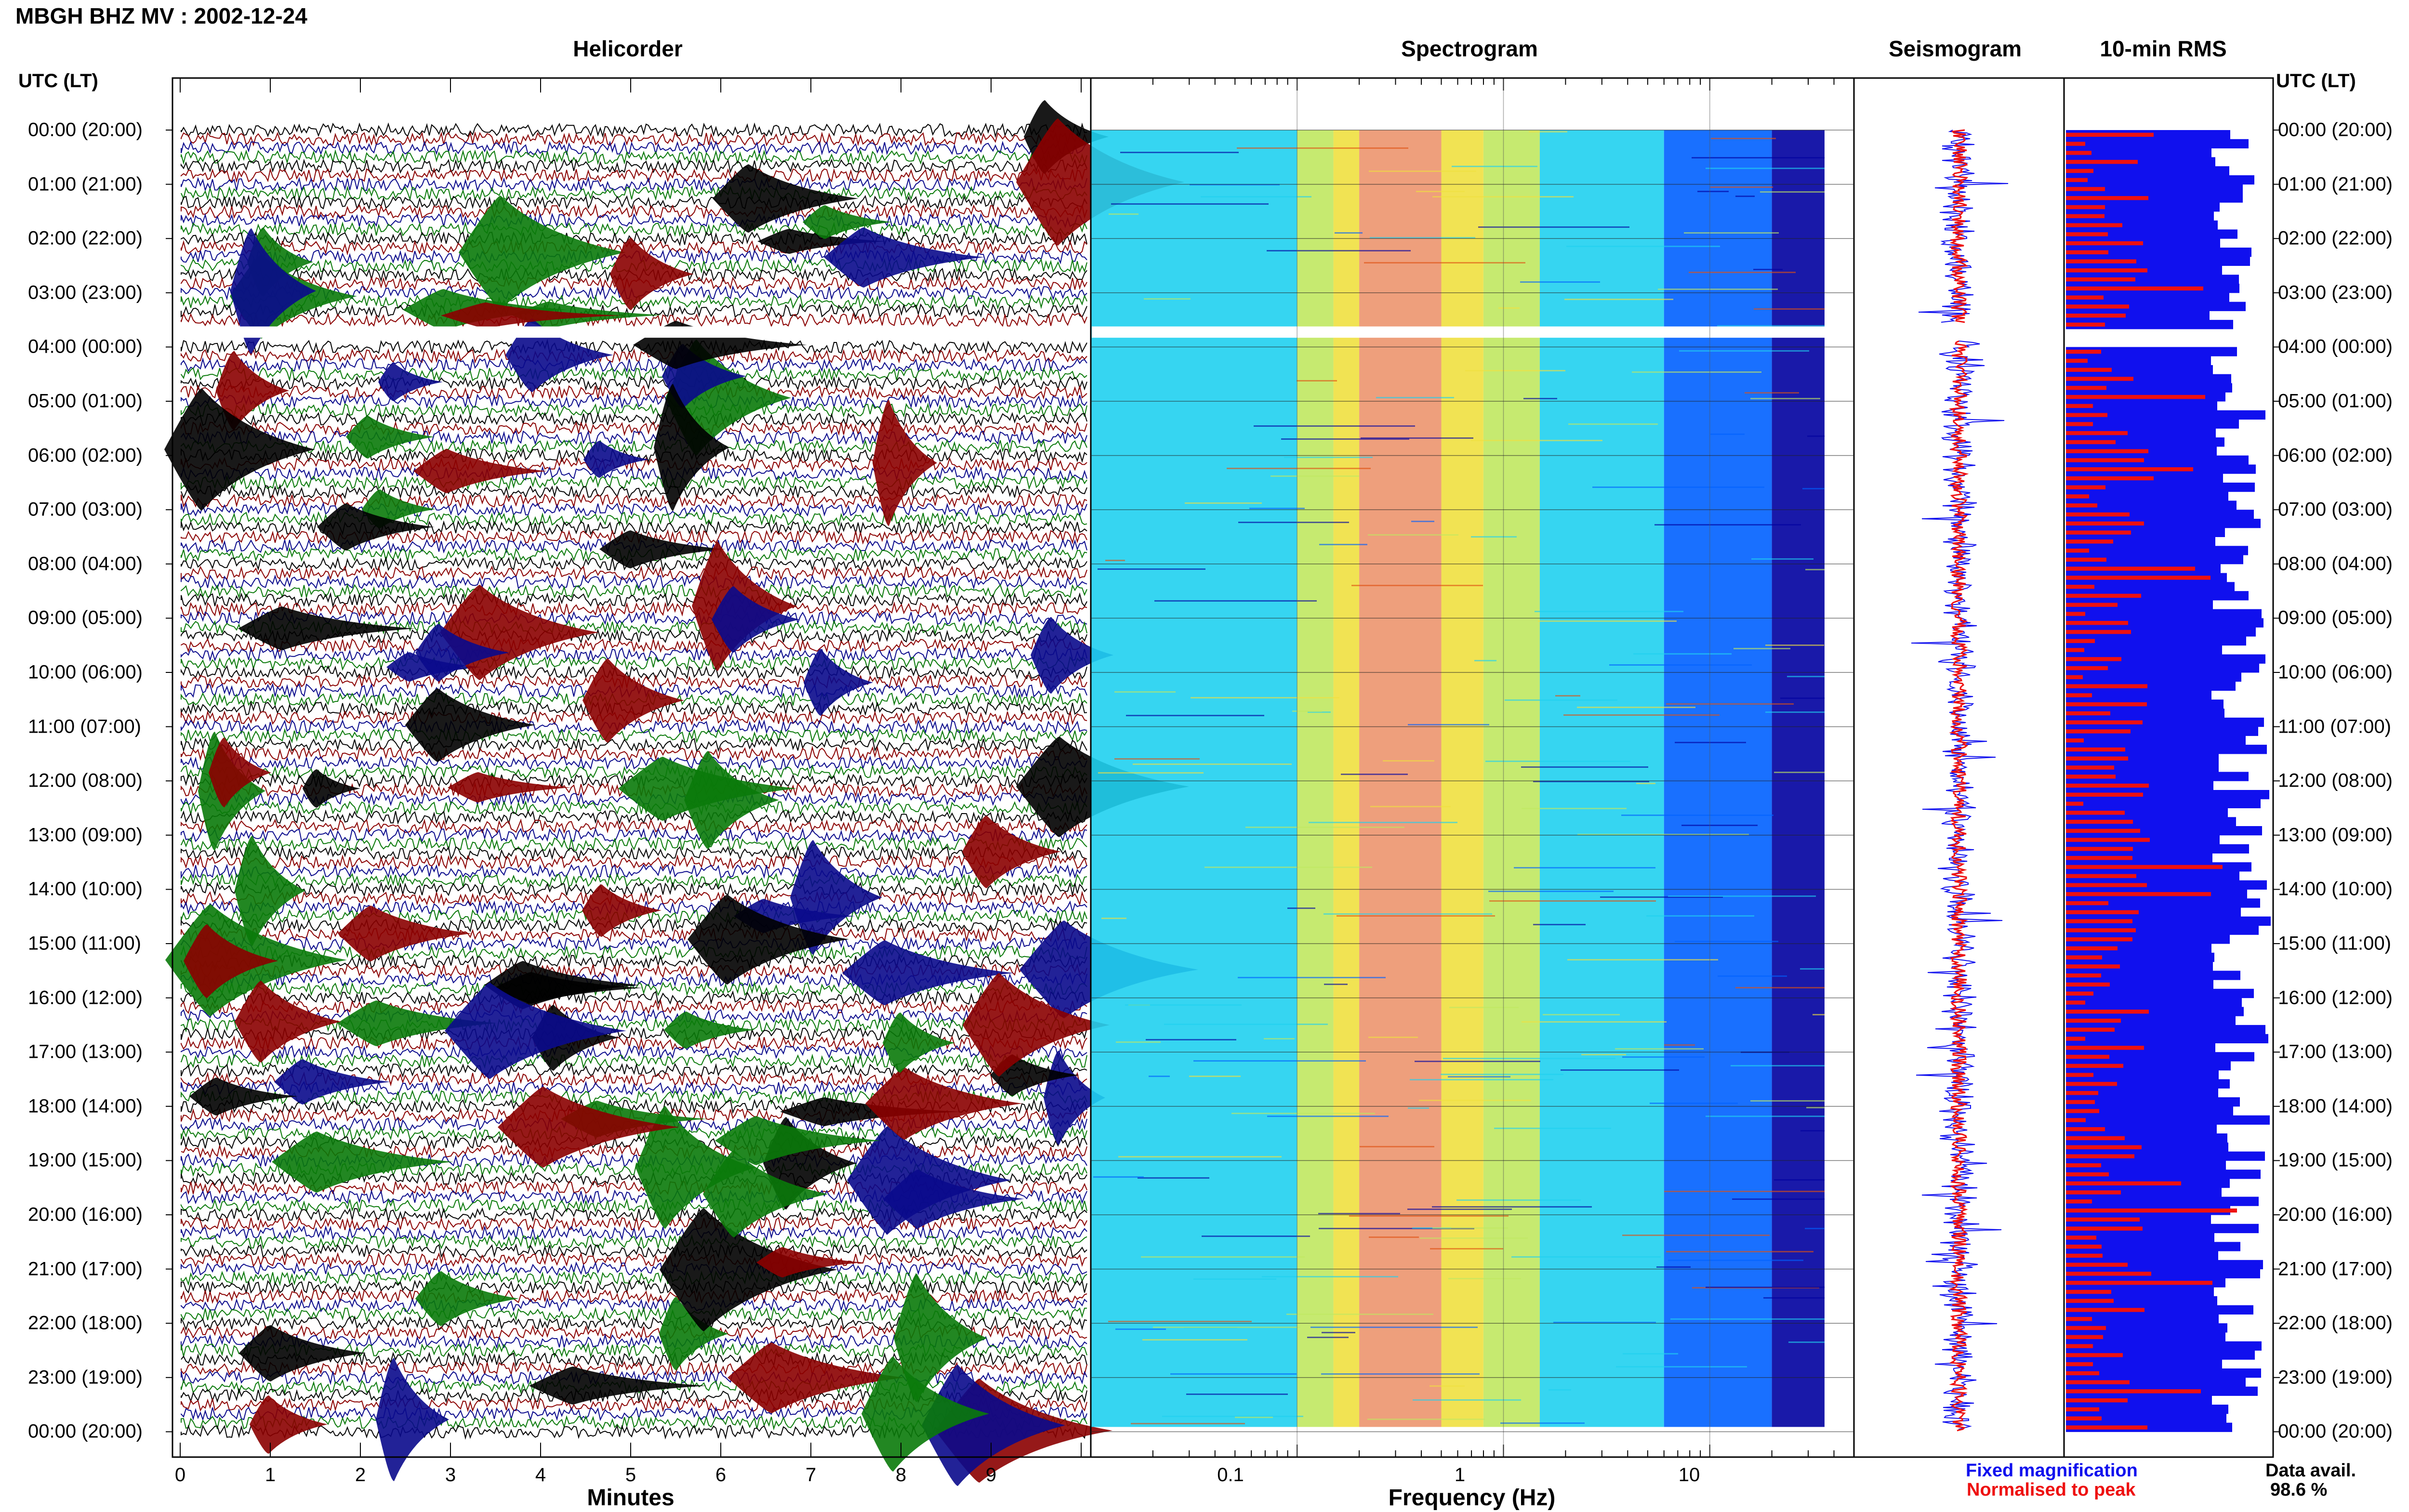 Image resolution: width=2409 pixels, height=1512 pixels. I want to click on time-label-right-20: 20:00 (16:00), so click(2335, 1214).